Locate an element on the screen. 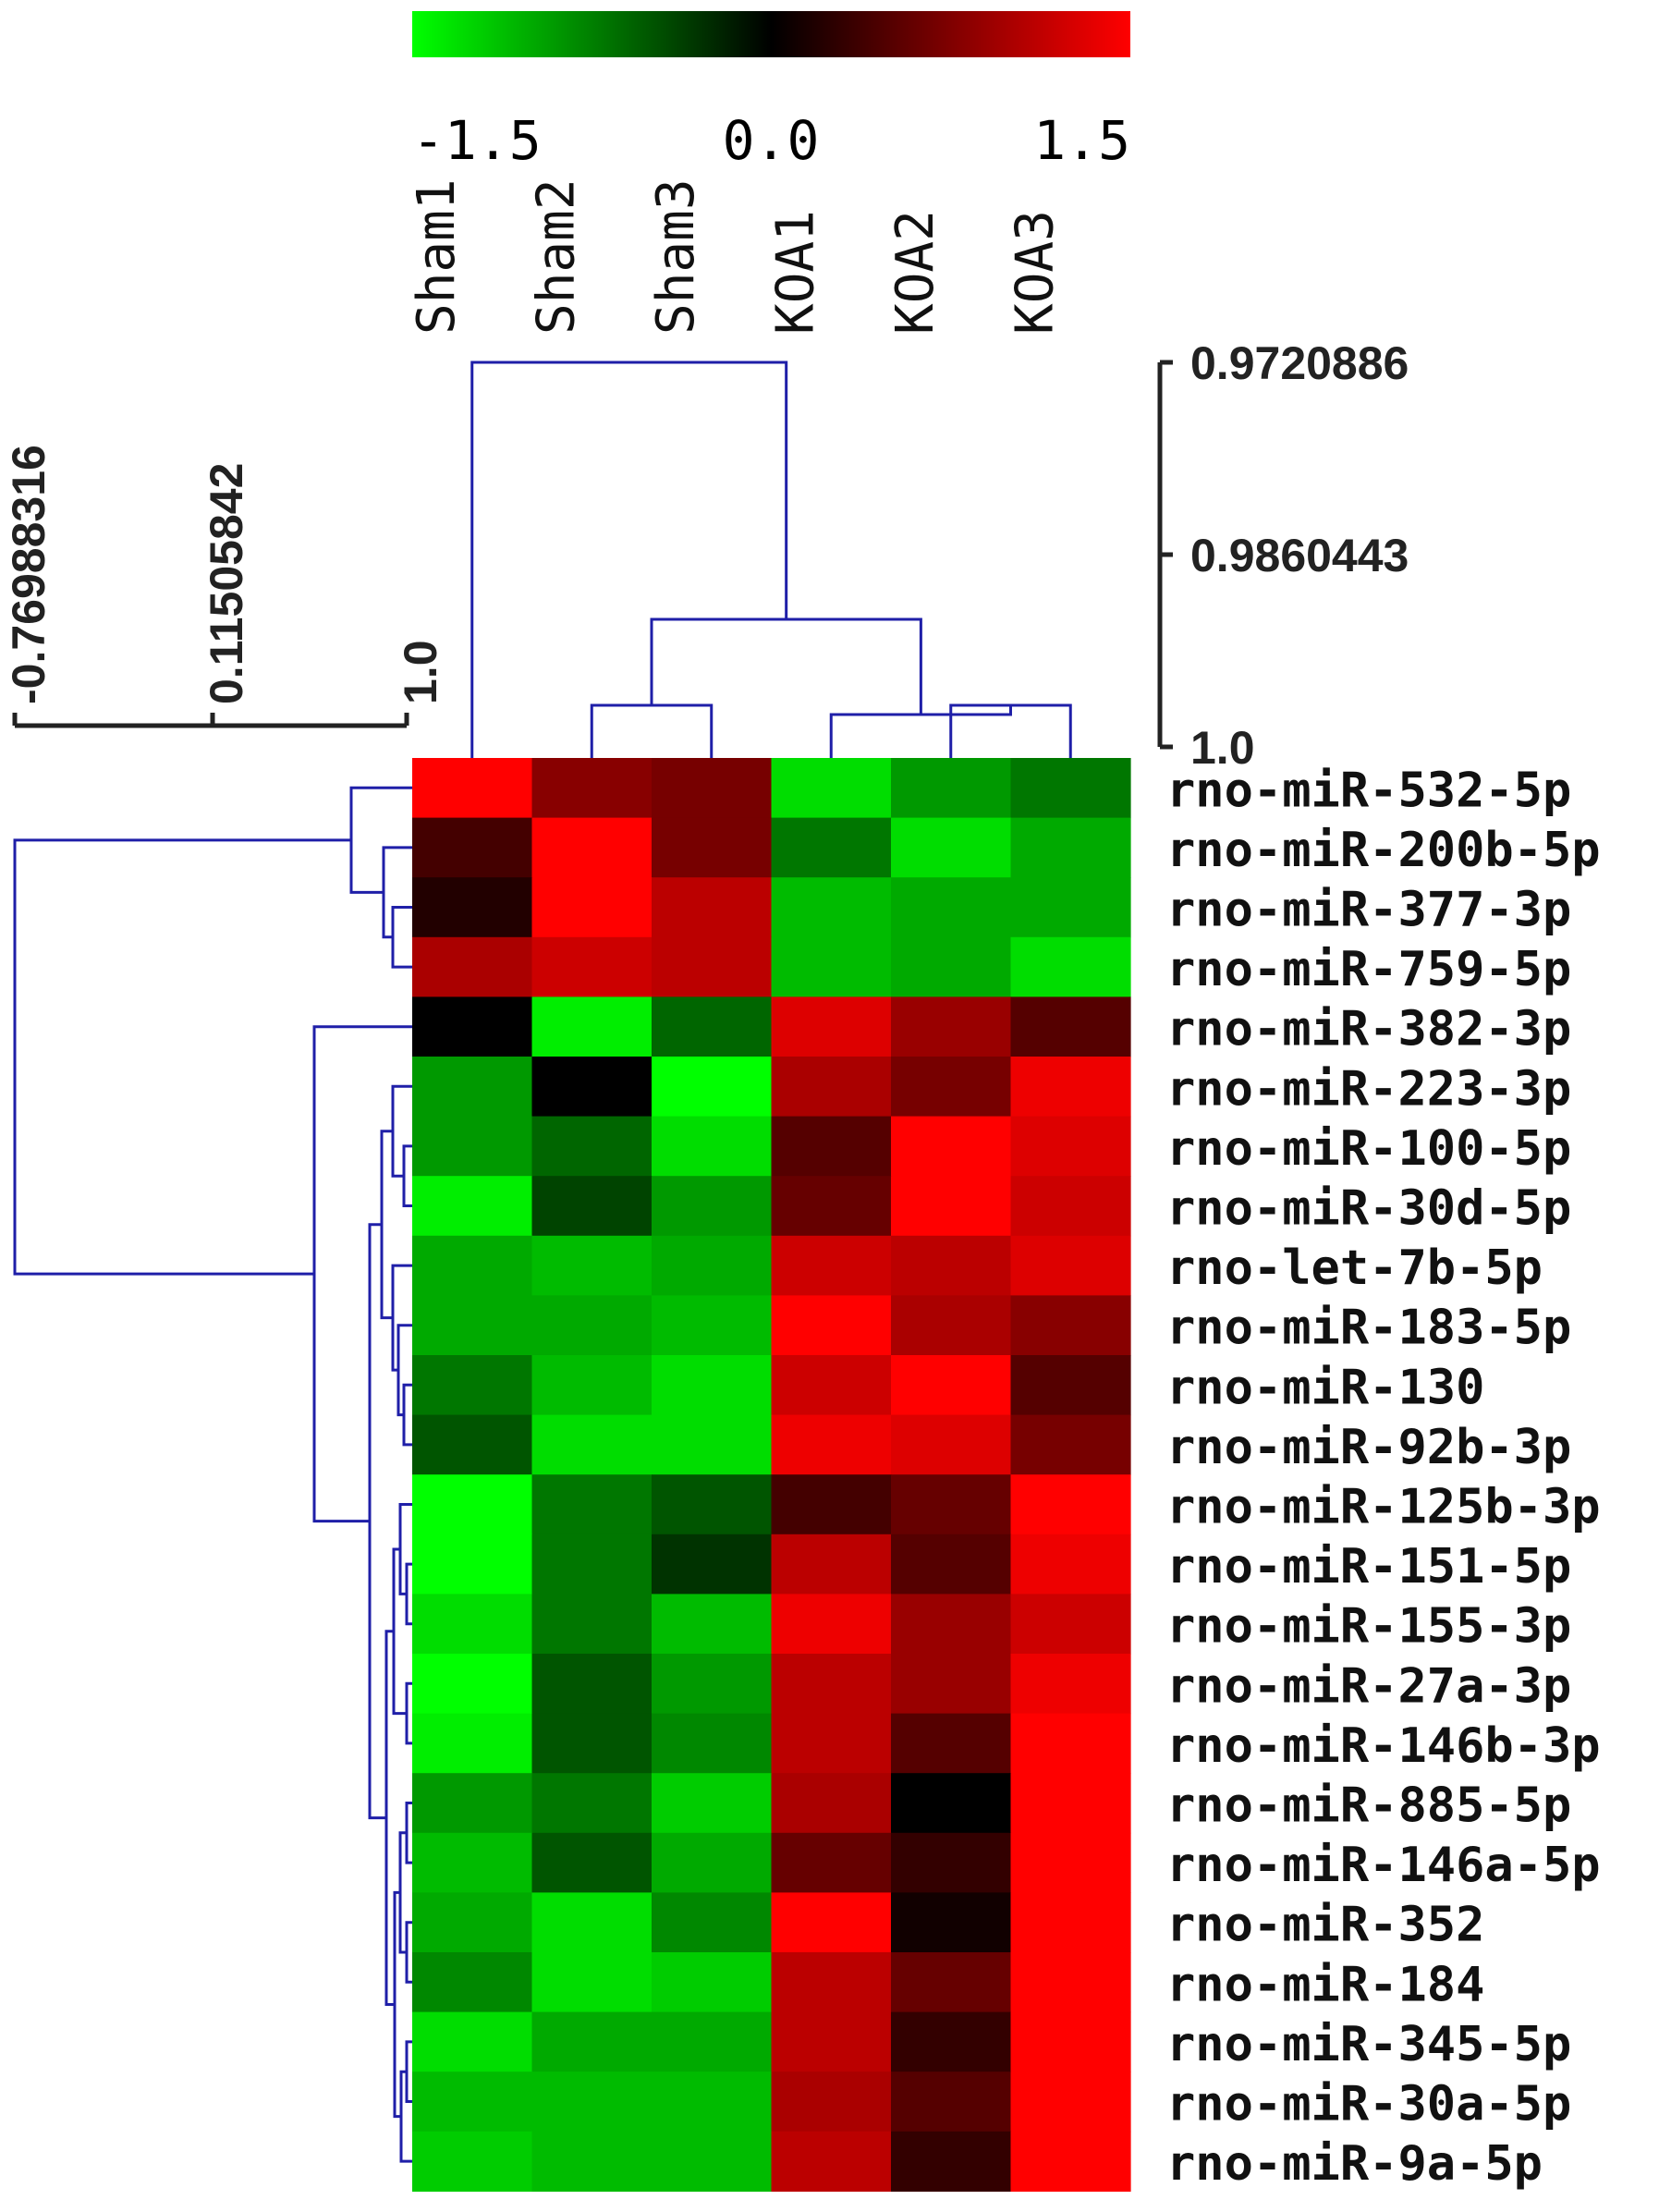 This screenshot has width=1659, height=2212. row-scale-label: -0.76988316 is located at coordinates (29, 574).